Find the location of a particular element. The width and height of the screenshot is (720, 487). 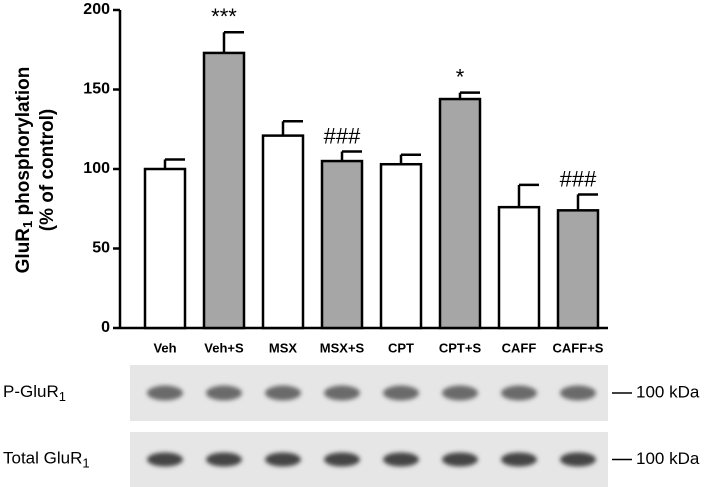

blot-label: Total GluR1 is located at coordinates (46, 460).